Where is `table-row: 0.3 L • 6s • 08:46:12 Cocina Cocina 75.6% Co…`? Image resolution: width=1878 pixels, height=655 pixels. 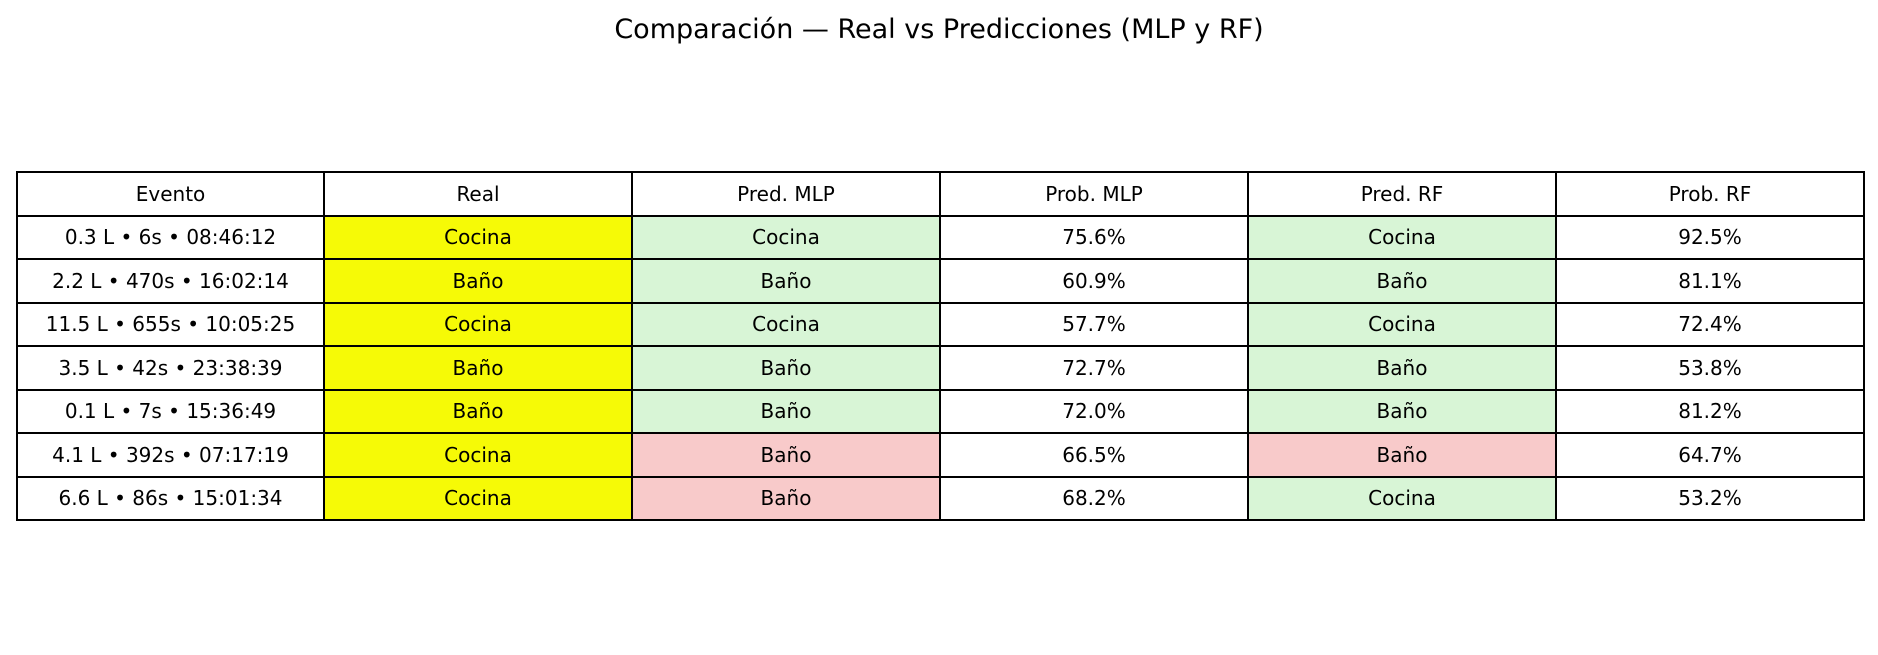
table-row: 0.3 L • 6s • 08:46:12 Cocina Cocina 75.6% Co… is located at coordinates (940, 237).